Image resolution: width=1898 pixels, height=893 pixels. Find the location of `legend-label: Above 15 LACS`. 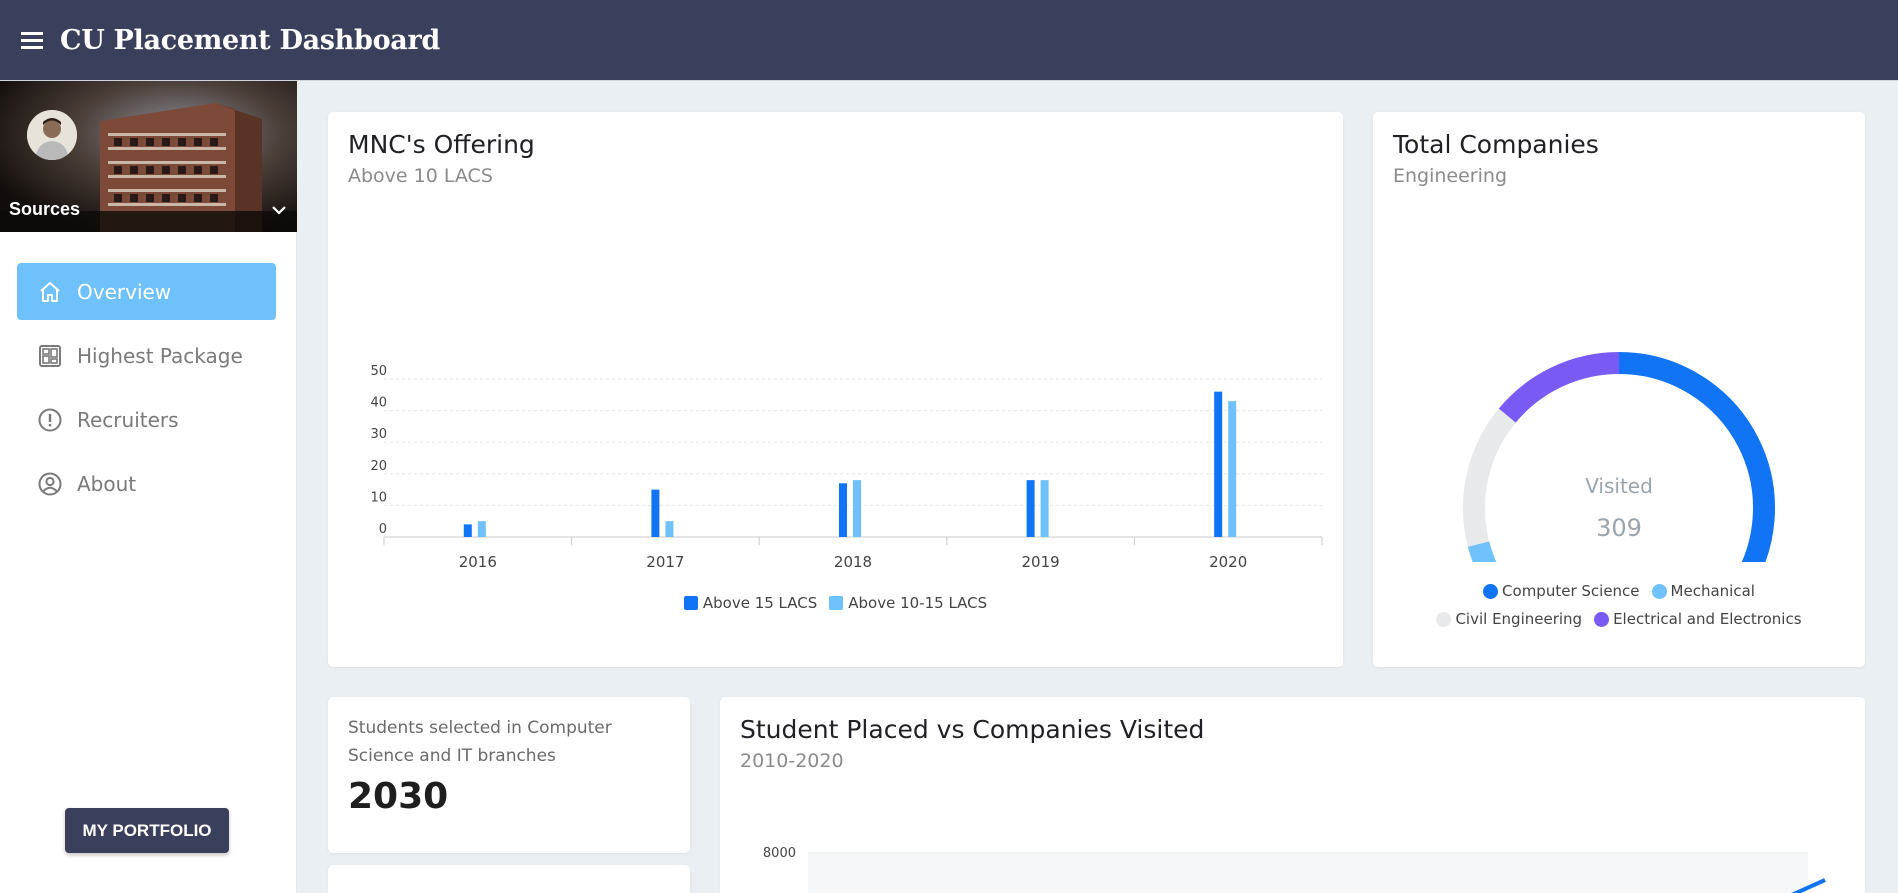

legend-label: Above 15 LACS is located at coordinates (760, 603).